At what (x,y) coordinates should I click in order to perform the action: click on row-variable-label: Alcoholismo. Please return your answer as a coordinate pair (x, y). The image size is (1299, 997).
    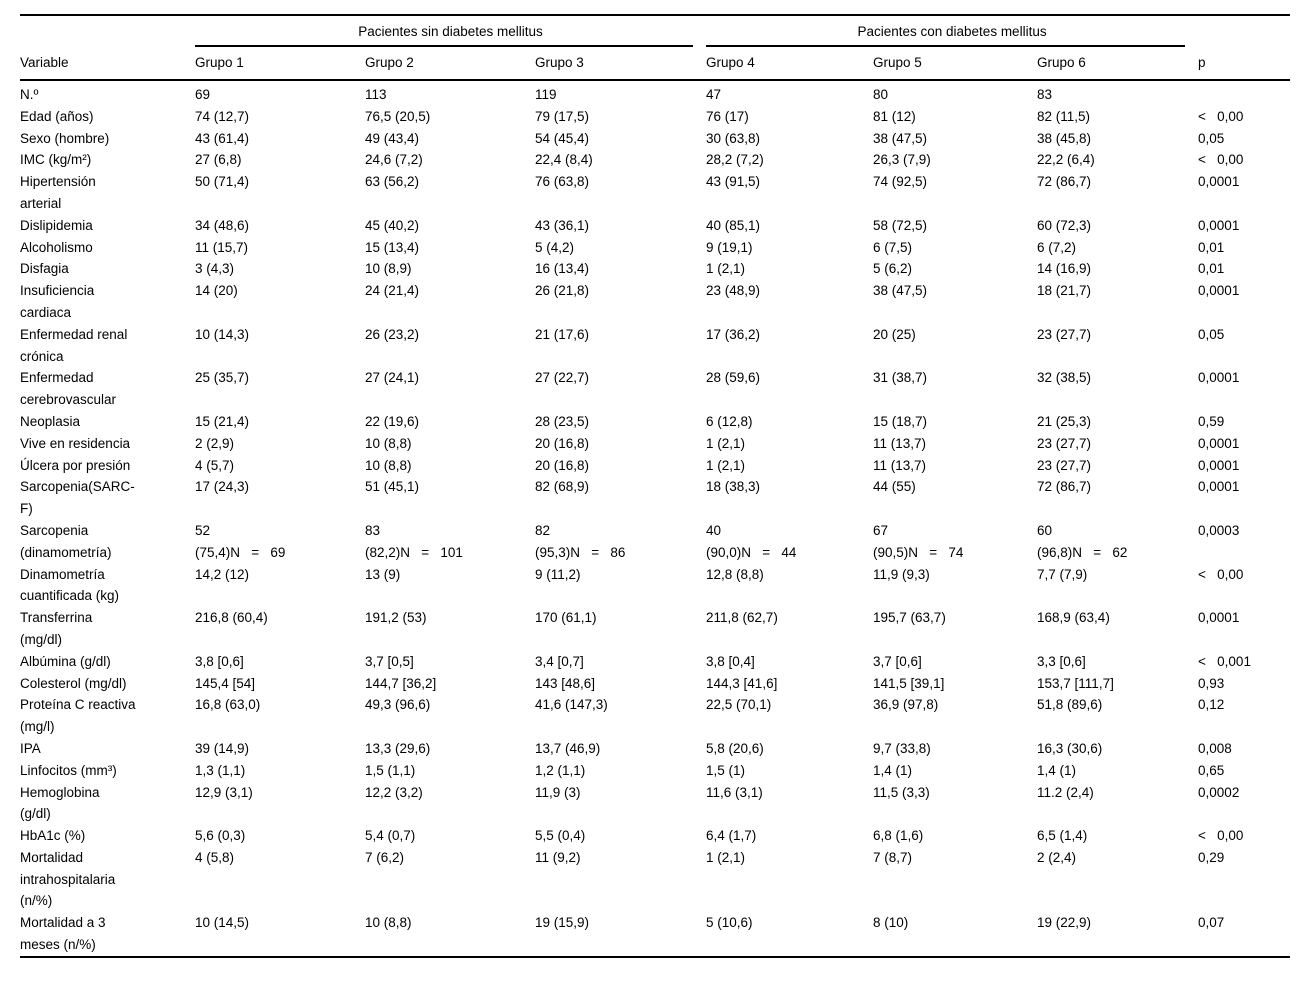
    Looking at the image, I should click on (56, 247).